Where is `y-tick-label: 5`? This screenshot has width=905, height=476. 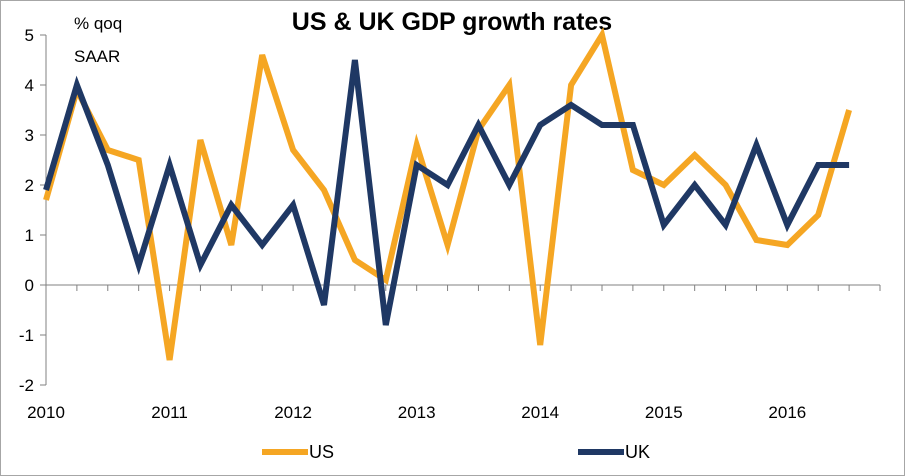
y-tick-label: 5 is located at coordinates (29, 35).